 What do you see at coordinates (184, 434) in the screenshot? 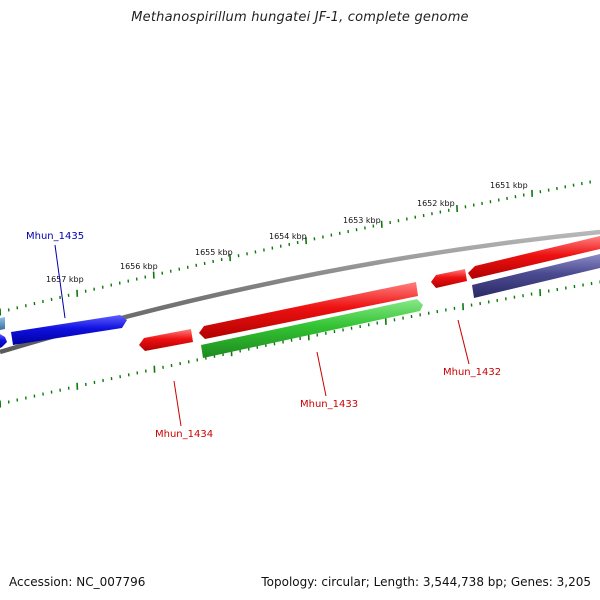
I see `gene-label-mhun-1434: Mhun_1434` at bounding box center [184, 434].